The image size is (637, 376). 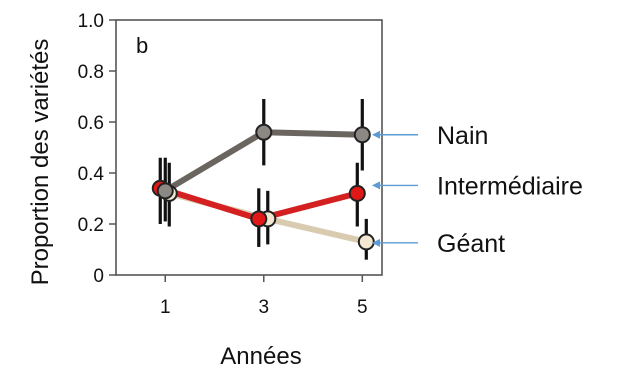 I want to click on y-tick-label: 0.6, so click(x=91, y=123).